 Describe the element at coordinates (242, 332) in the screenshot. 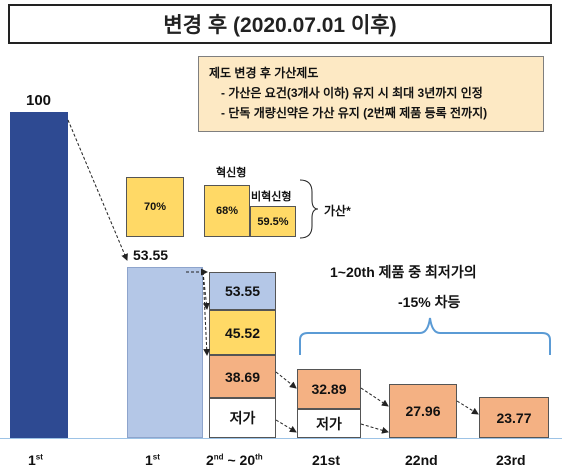

I see `stack-seg-4552: 45.52` at that location.